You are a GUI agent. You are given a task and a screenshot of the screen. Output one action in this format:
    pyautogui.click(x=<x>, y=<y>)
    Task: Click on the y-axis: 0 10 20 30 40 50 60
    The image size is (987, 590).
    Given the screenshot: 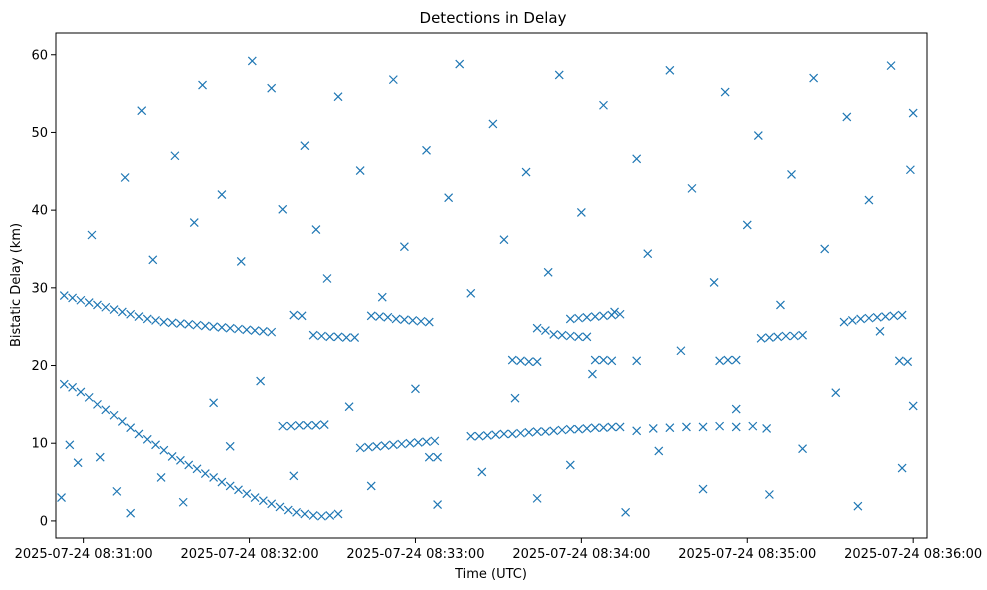 What is the action you would take?
    pyautogui.click(x=43, y=288)
    